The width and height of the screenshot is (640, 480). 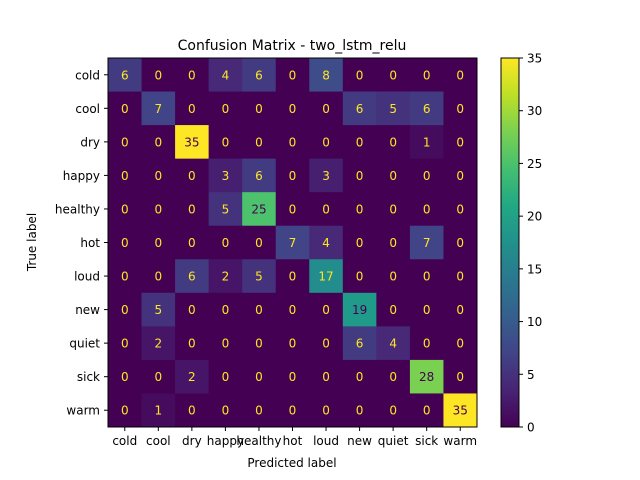 What do you see at coordinates (460, 310) in the screenshot?
I see `cell-value-new-warm: 0` at bounding box center [460, 310].